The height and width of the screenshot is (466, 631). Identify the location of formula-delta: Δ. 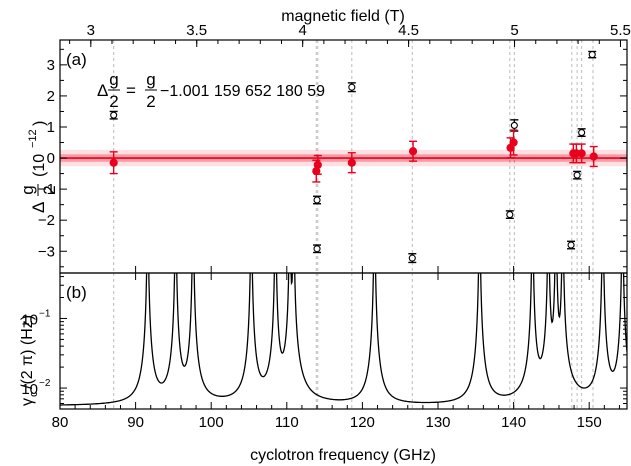
(102, 90).